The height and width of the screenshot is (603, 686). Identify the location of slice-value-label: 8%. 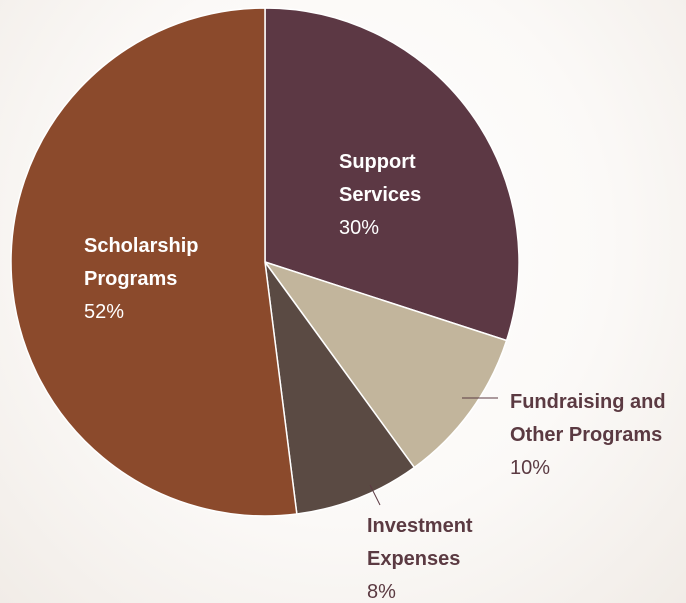
(381, 592).